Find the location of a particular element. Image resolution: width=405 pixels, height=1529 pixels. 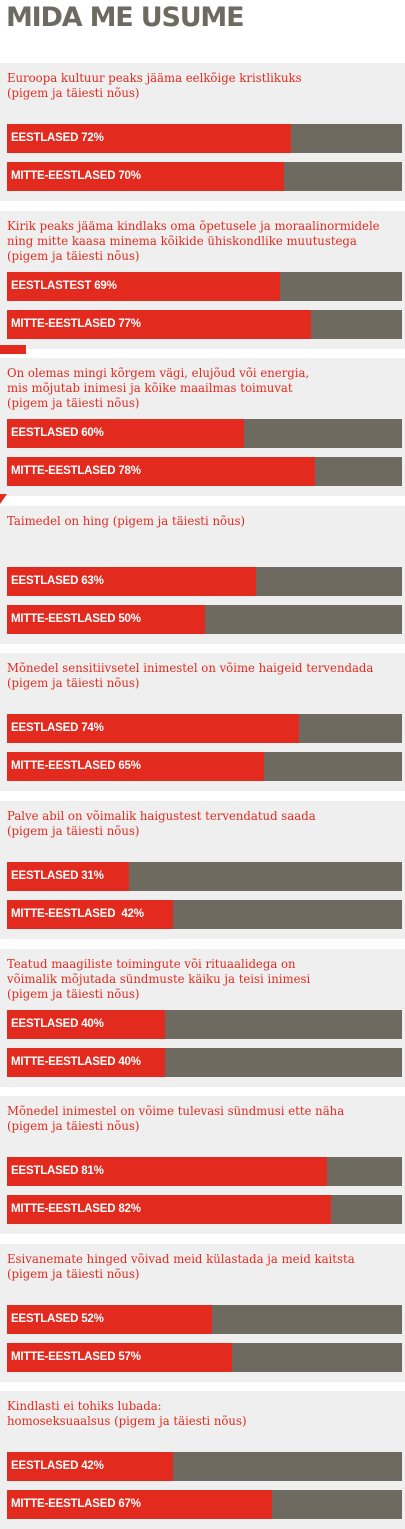

bar-label: MITTE-EESTLASED 40% is located at coordinates (76, 1062).